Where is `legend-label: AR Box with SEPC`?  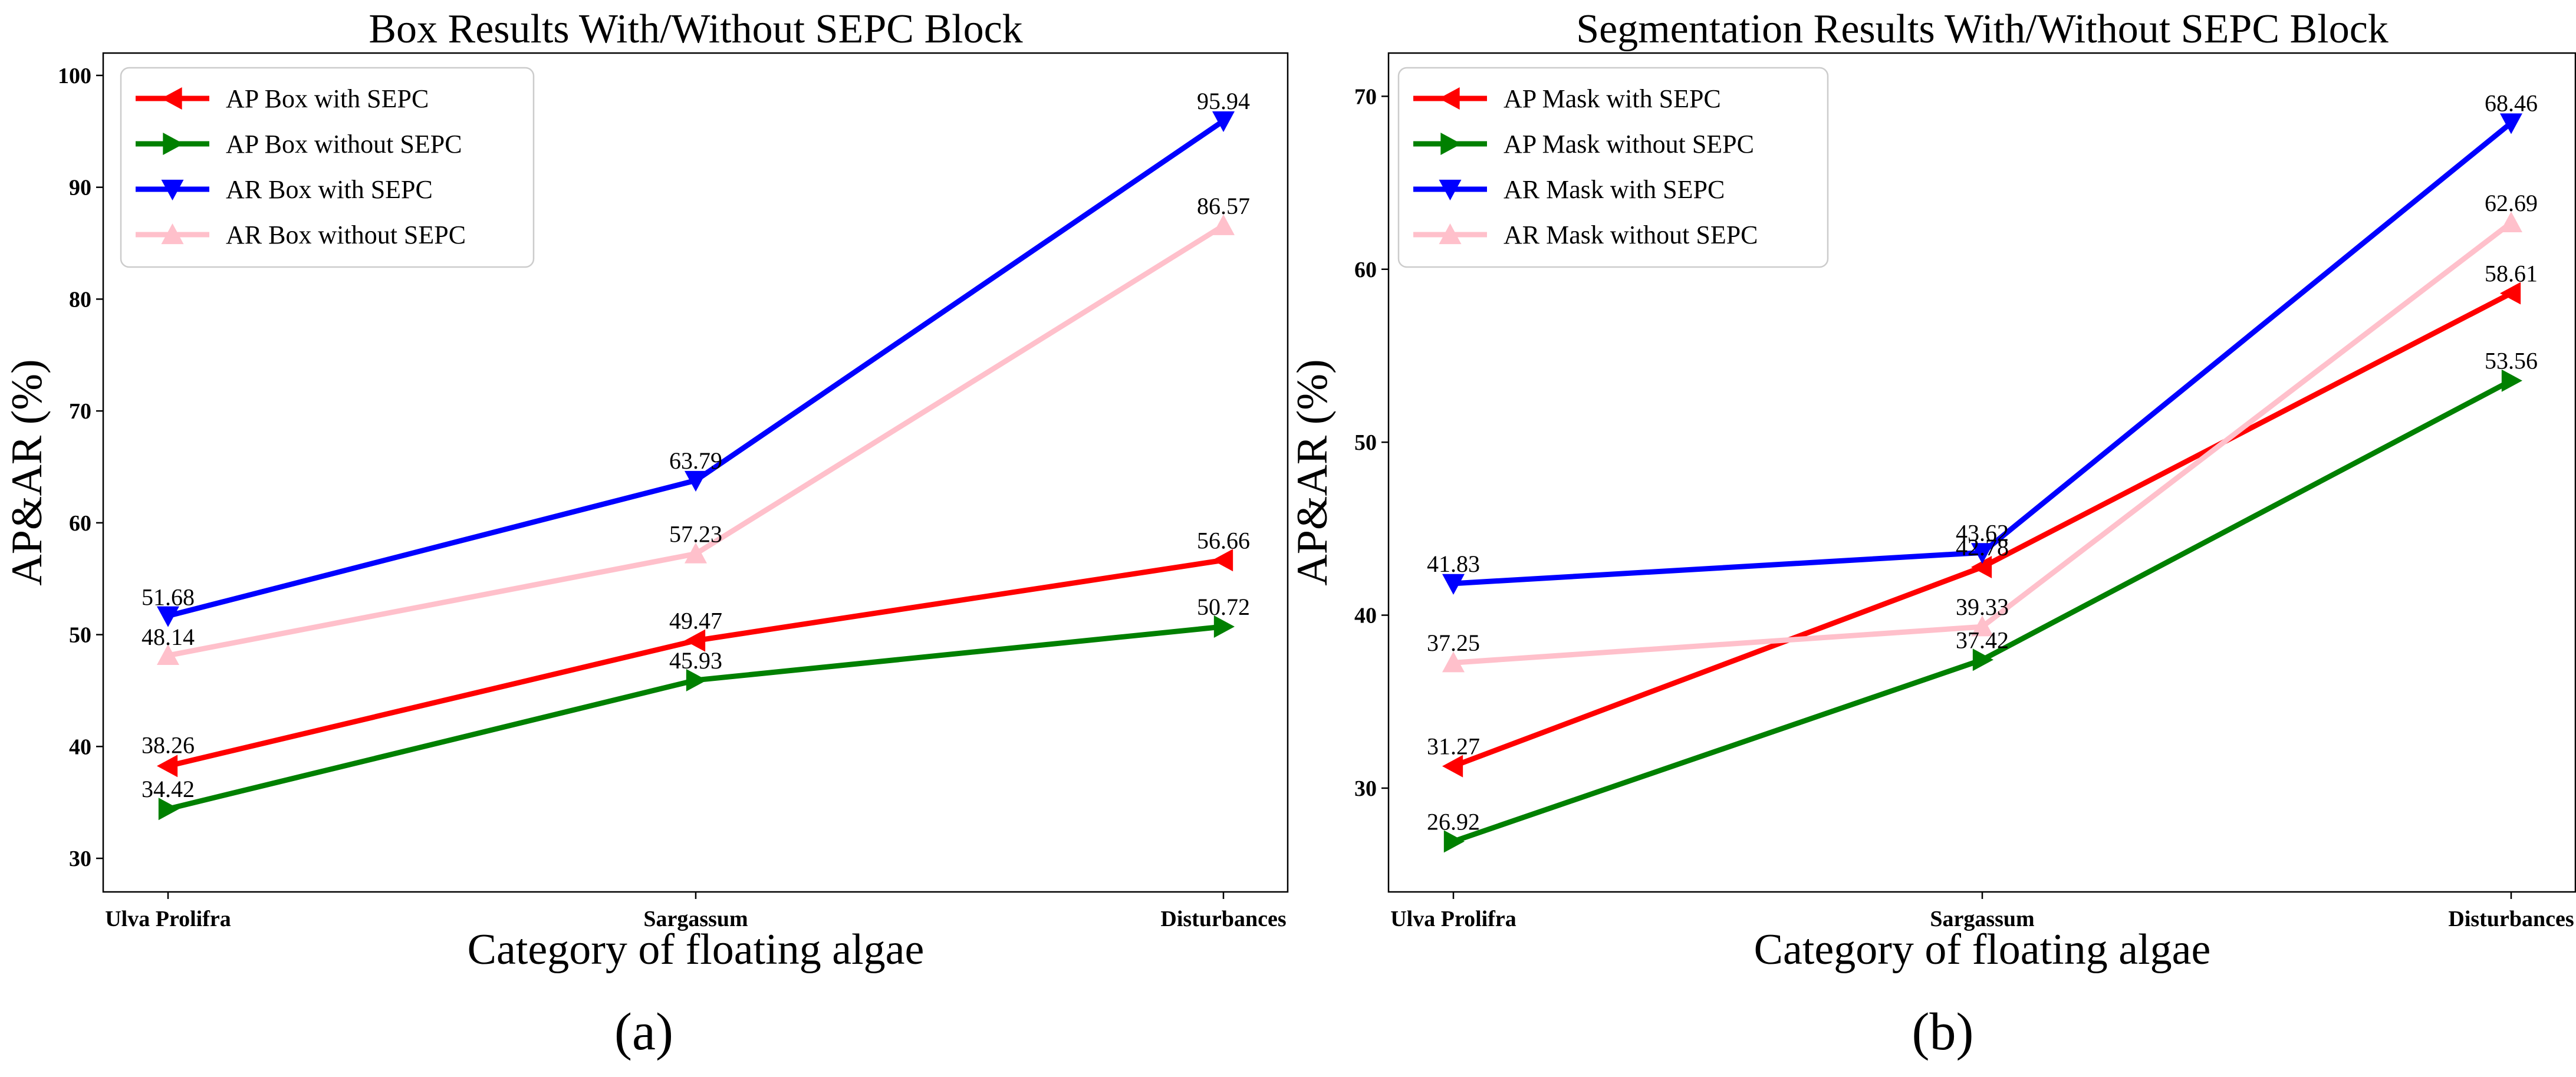 legend-label: AR Box with SEPC is located at coordinates (330, 189).